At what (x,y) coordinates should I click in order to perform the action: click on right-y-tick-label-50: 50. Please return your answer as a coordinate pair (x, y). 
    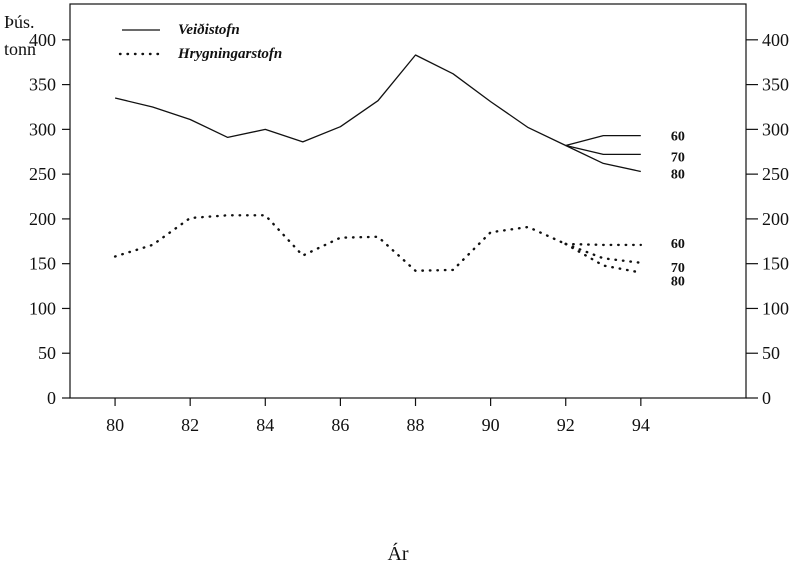
    Looking at the image, I should click on (771, 353).